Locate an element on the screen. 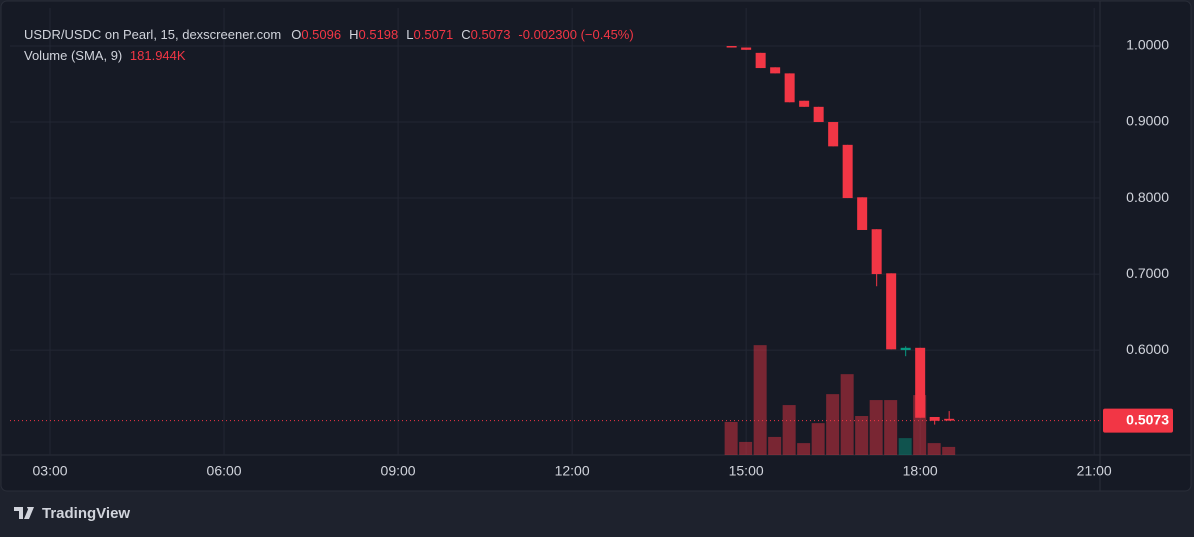  y-tick-label: 0.8000 is located at coordinates (1147, 197).